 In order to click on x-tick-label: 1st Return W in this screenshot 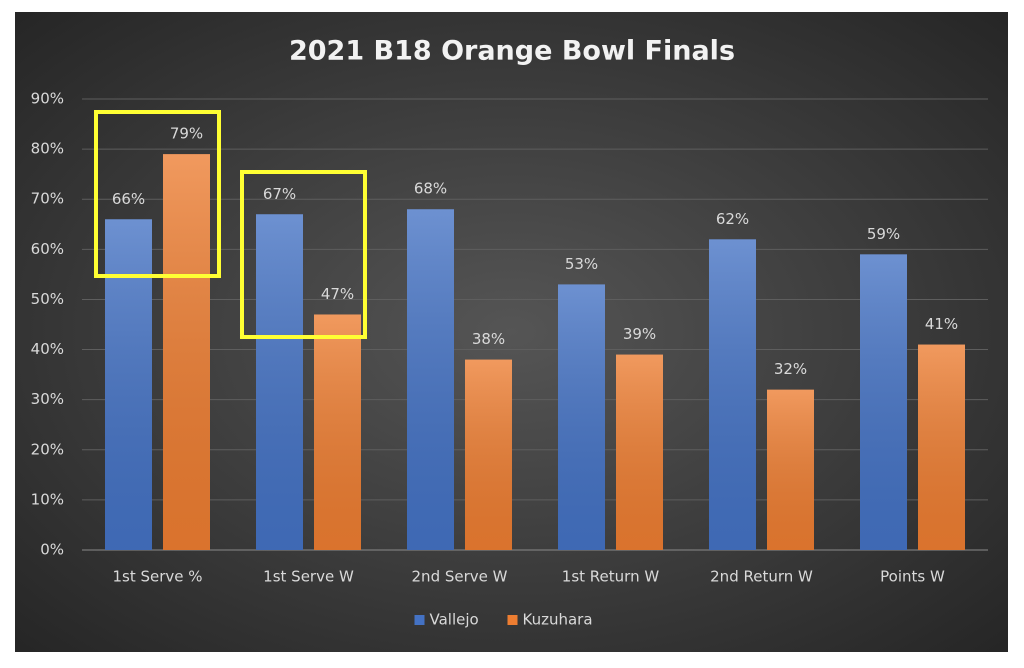, I will do `click(611, 577)`.